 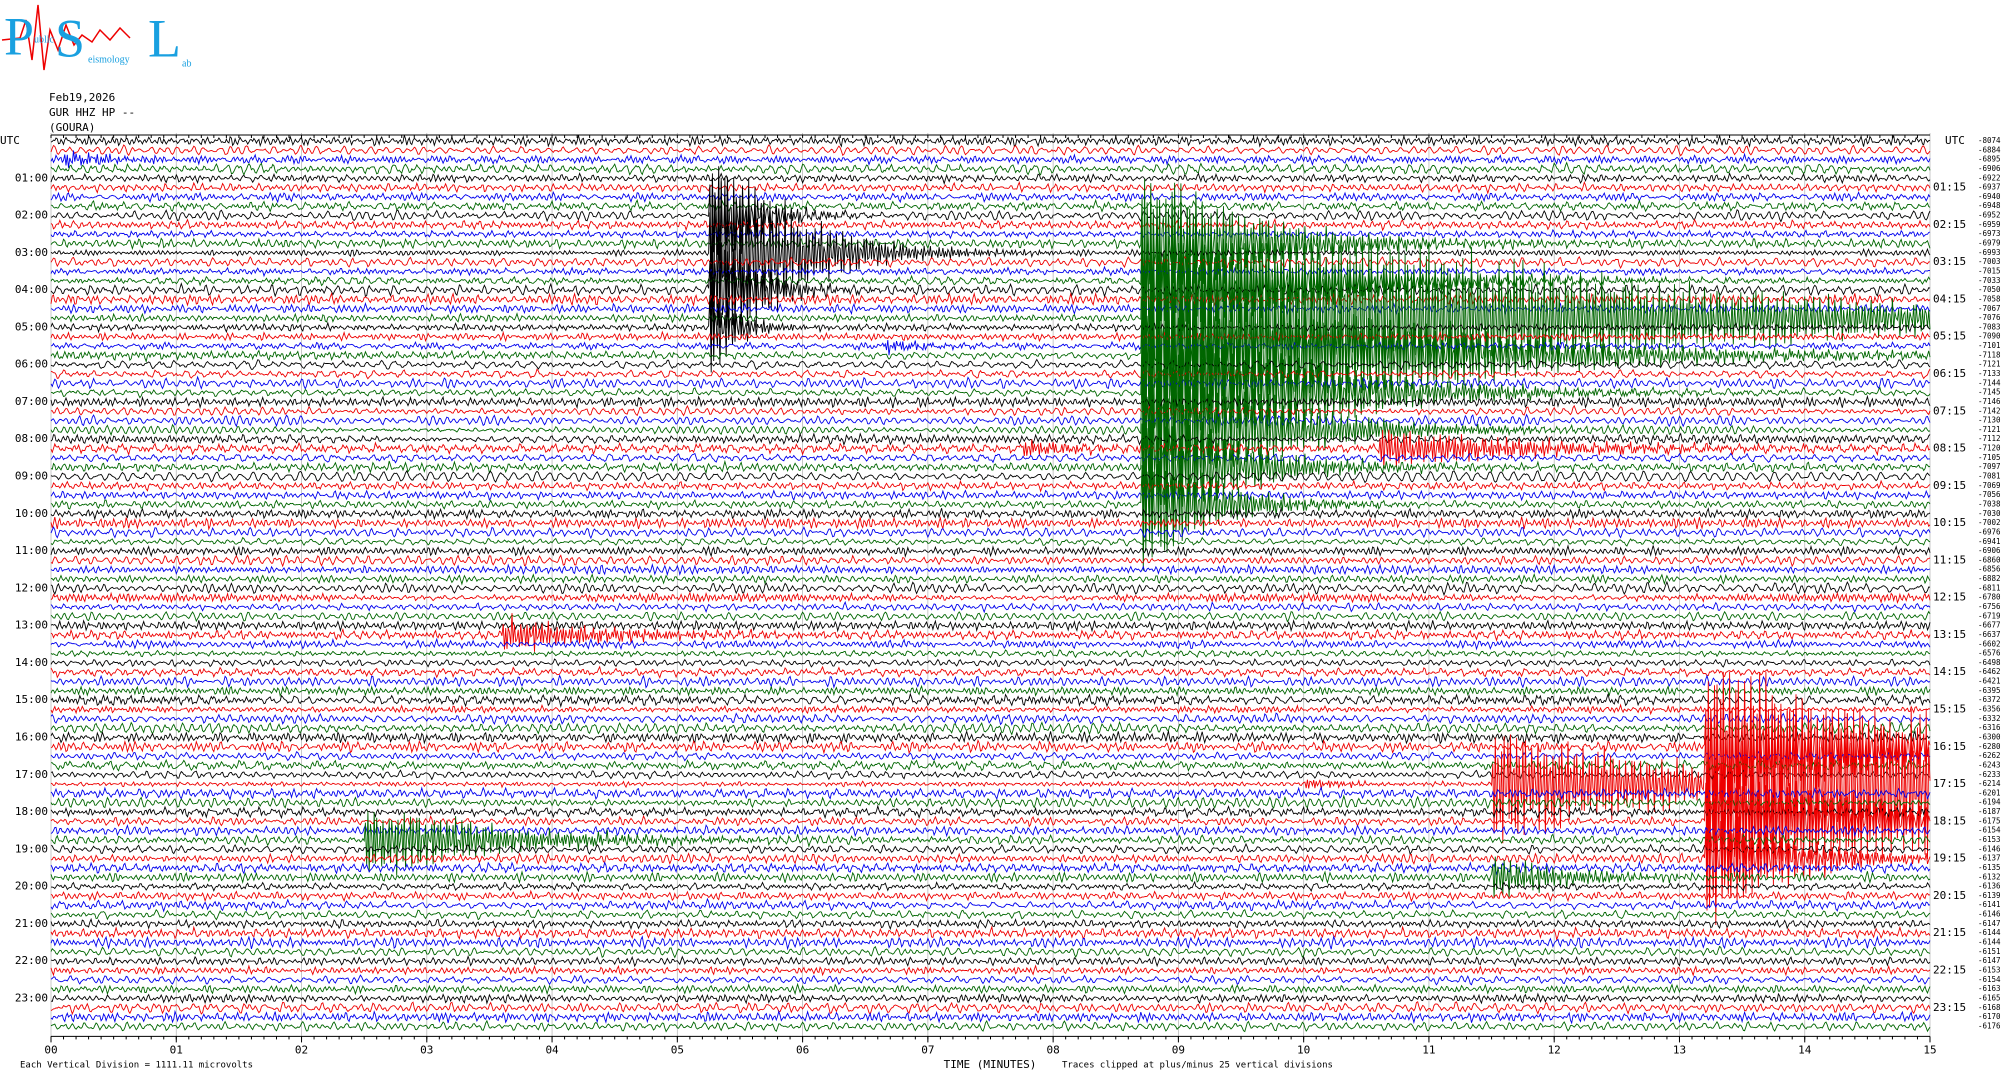 What do you see at coordinates (1989, 308) in the screenshot?
I see `trace-offset-label: -7067` at bounding box center [1989, 308].